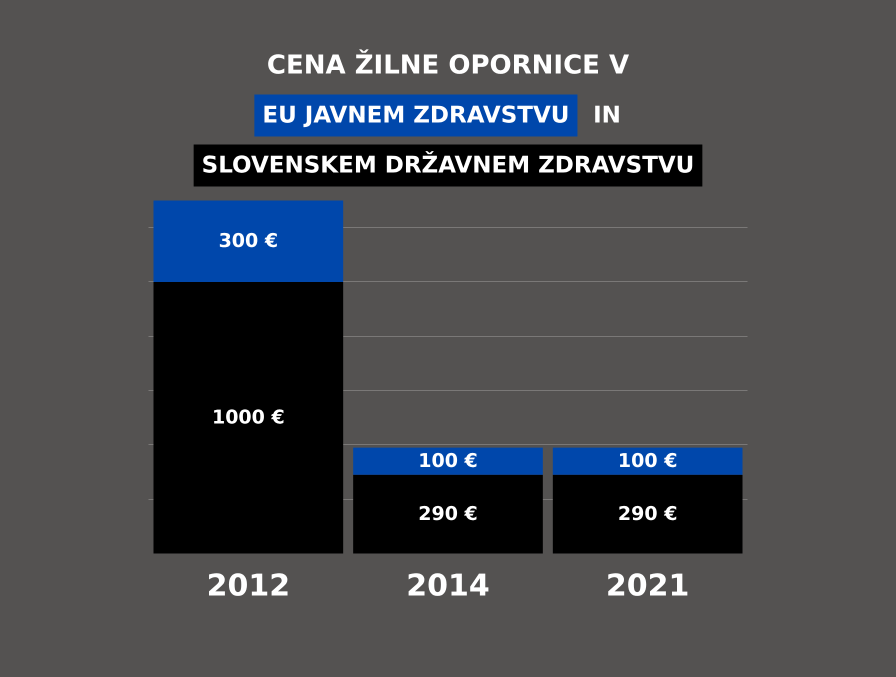 This screenshot has height=677, width=896. I want to click on x-tick-label: 2012, so click(248, 586).